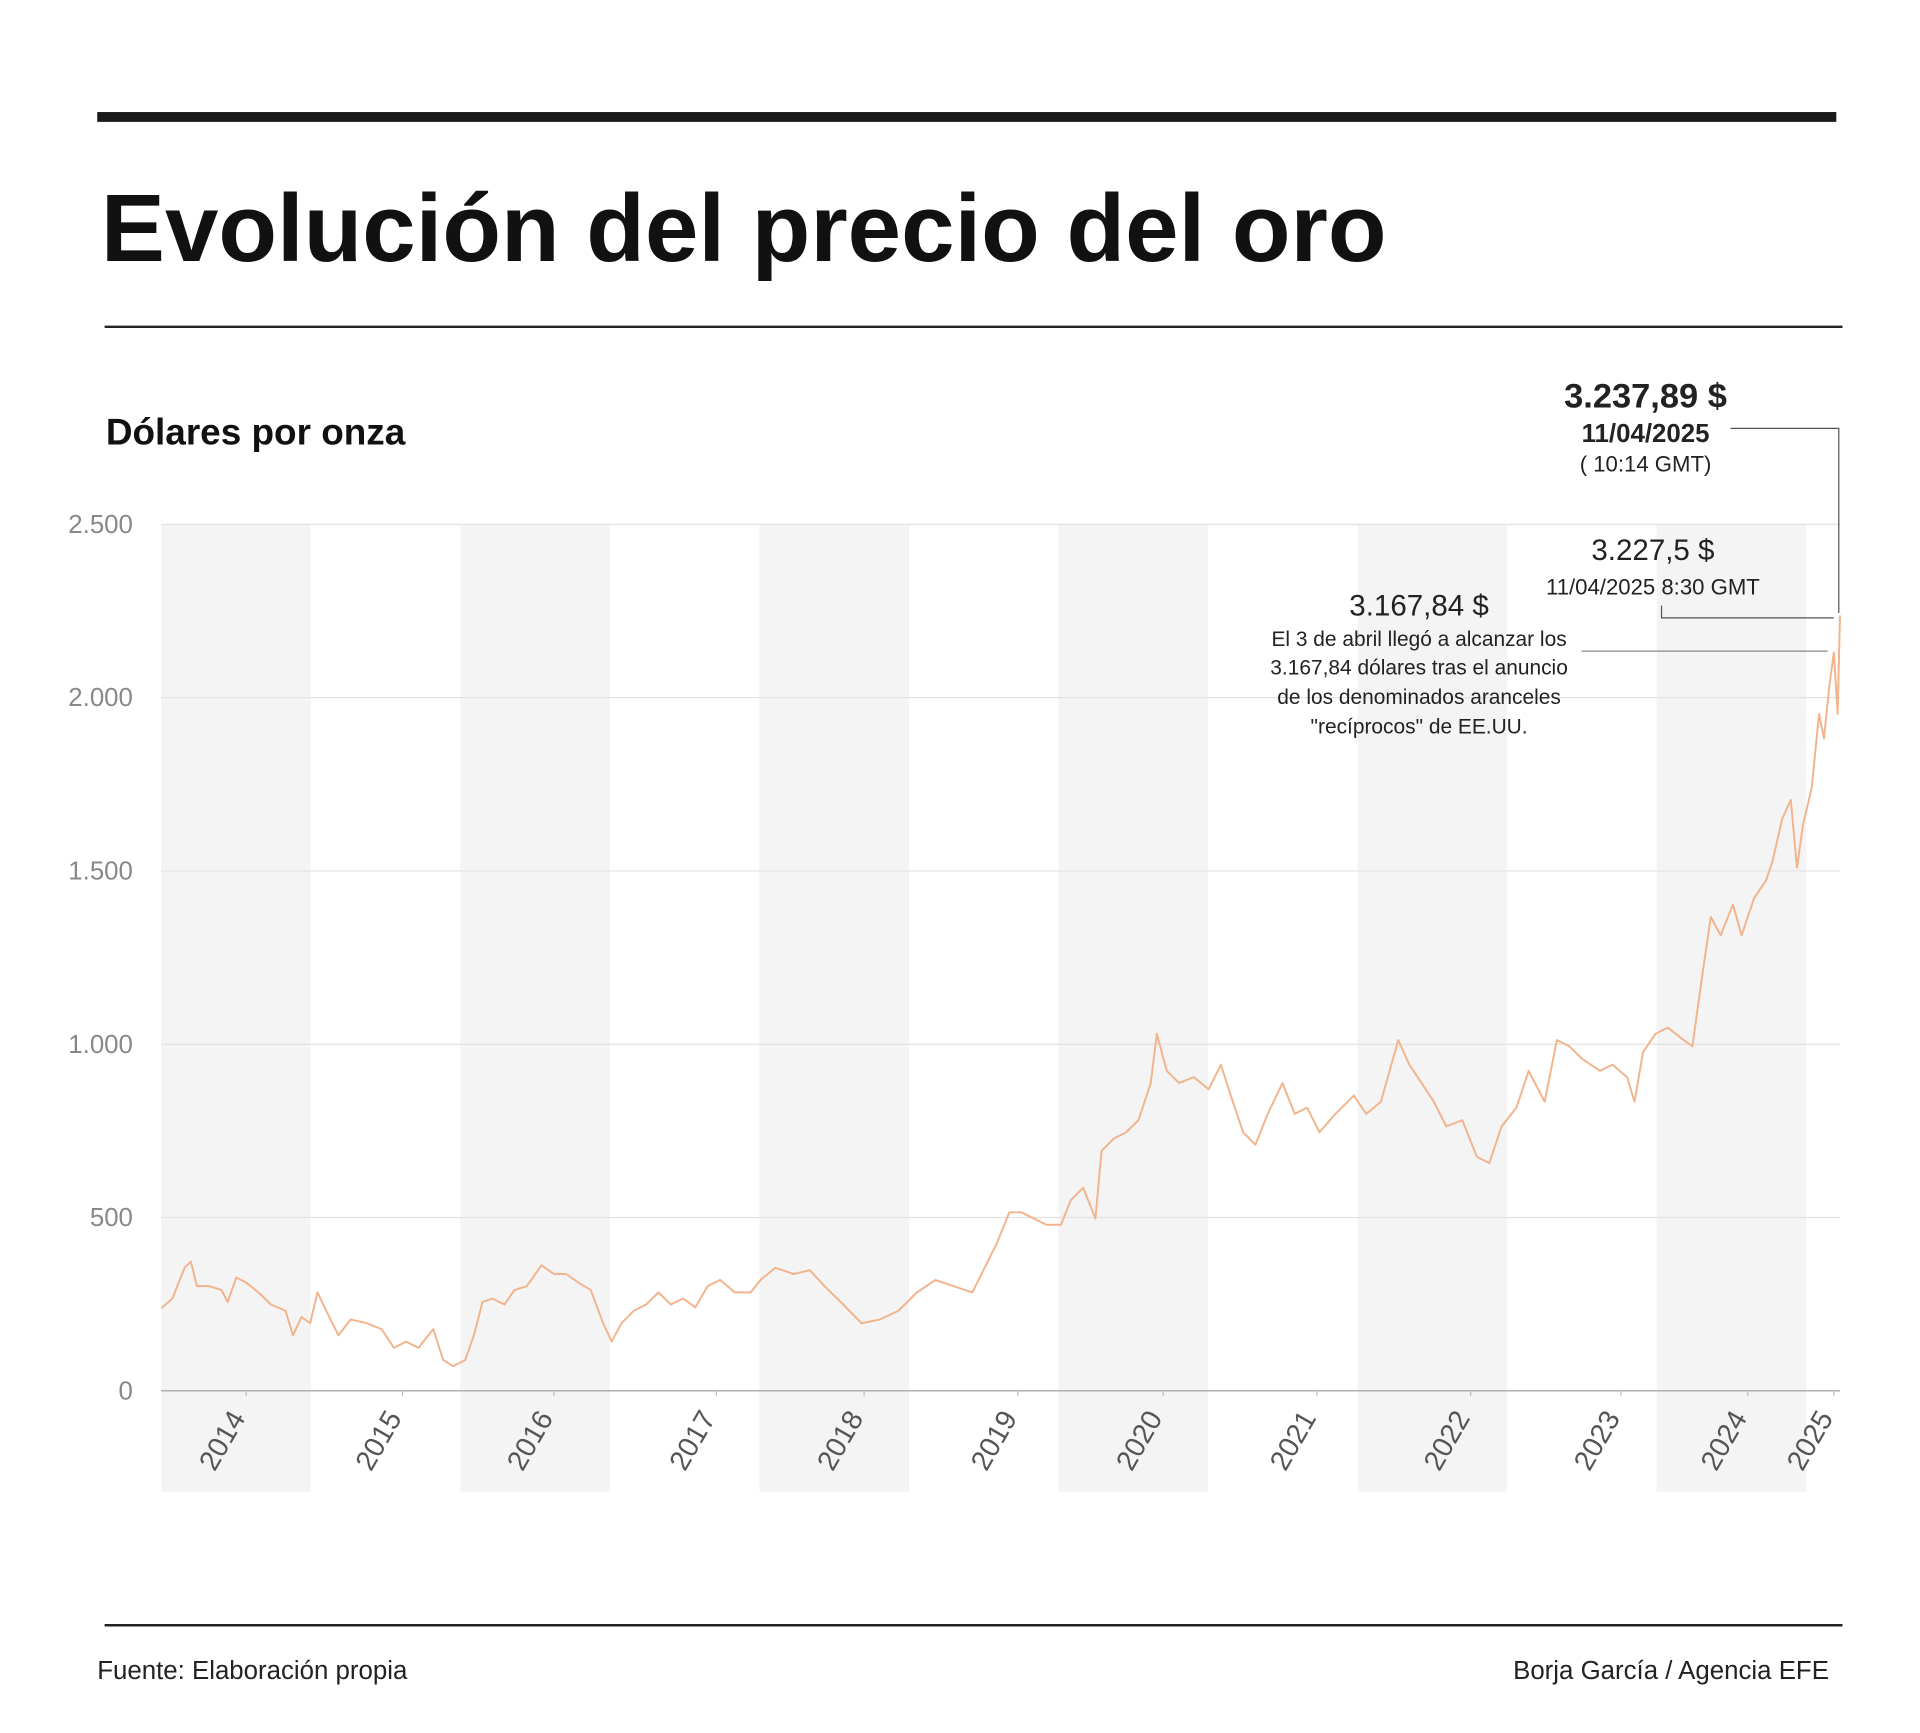 This screenshot has width=1920, height=1733. What do you see at coordinates (1596, 1440) in the screenshot?
I see `x-tick-label: 2023` at bounding box center [1596, 1440].